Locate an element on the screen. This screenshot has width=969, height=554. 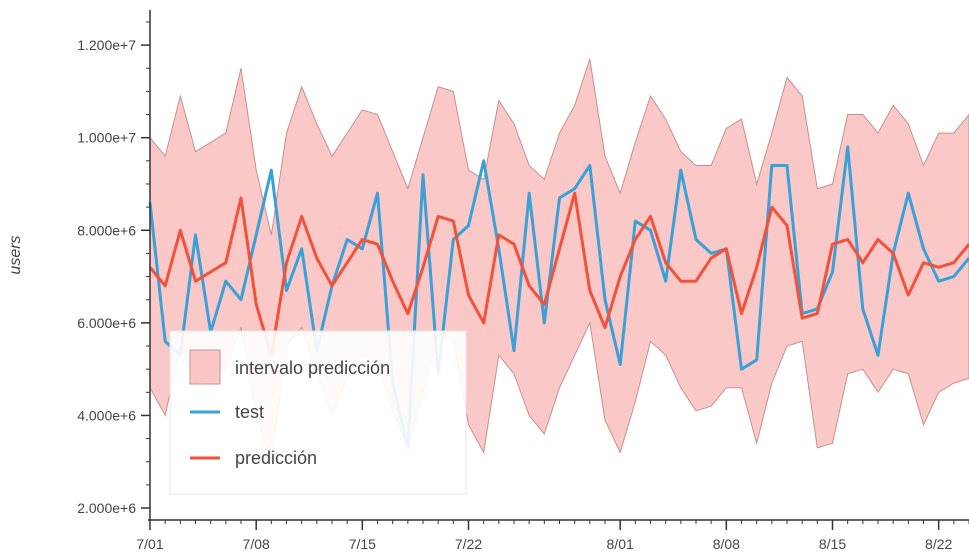
x-tick-label: 8/22 is located at coordinates (938, 544).